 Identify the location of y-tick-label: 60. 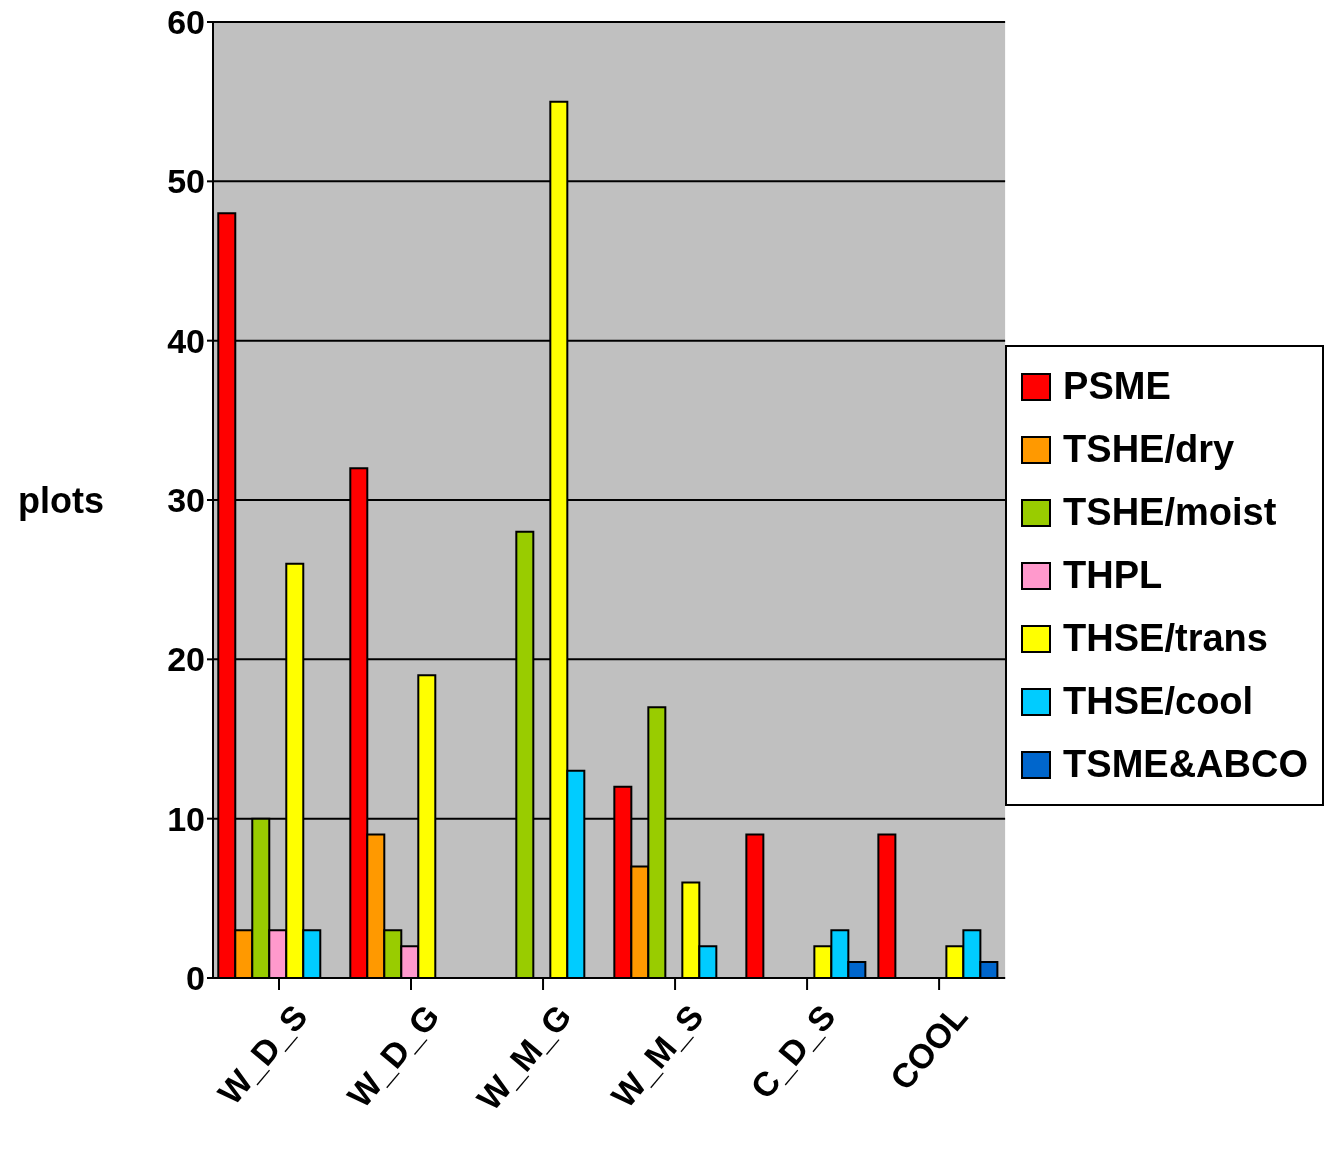
(186, 22).